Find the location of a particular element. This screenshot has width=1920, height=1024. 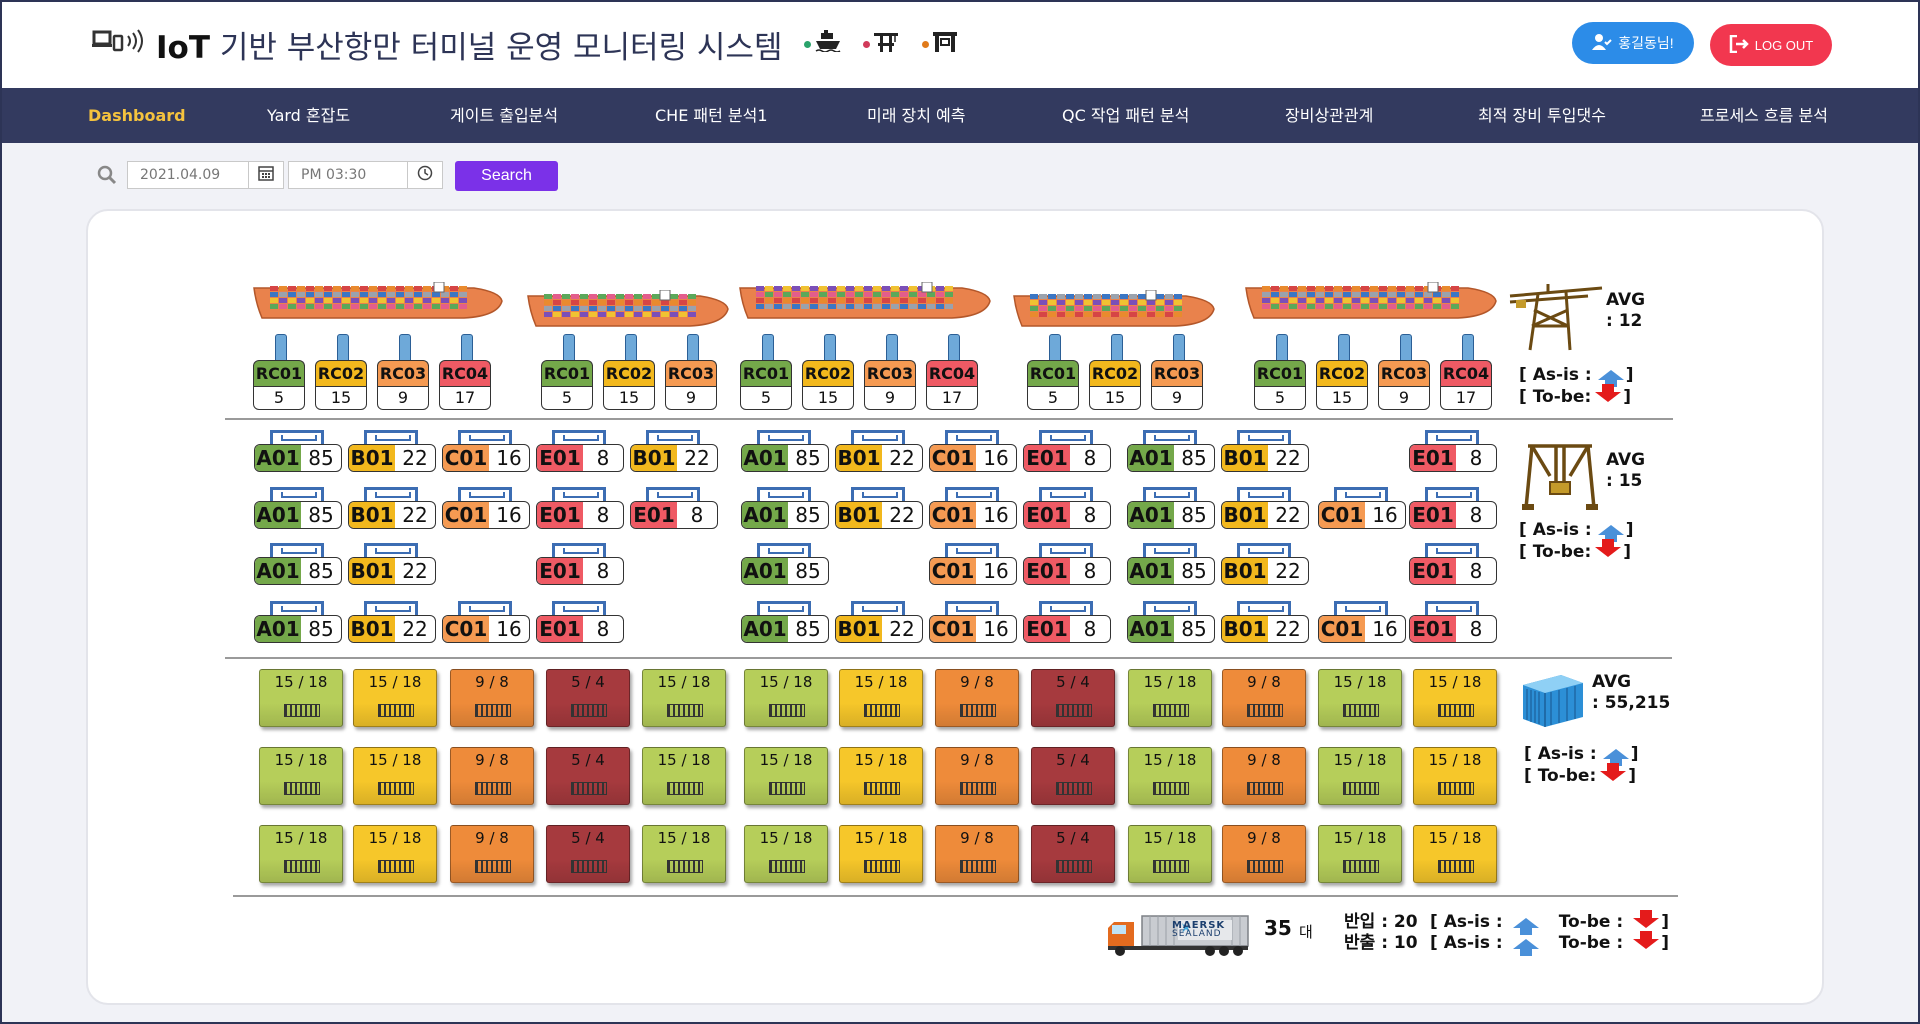

user-profile-button: 홍길동님! is located at coordinates (1633, 43).